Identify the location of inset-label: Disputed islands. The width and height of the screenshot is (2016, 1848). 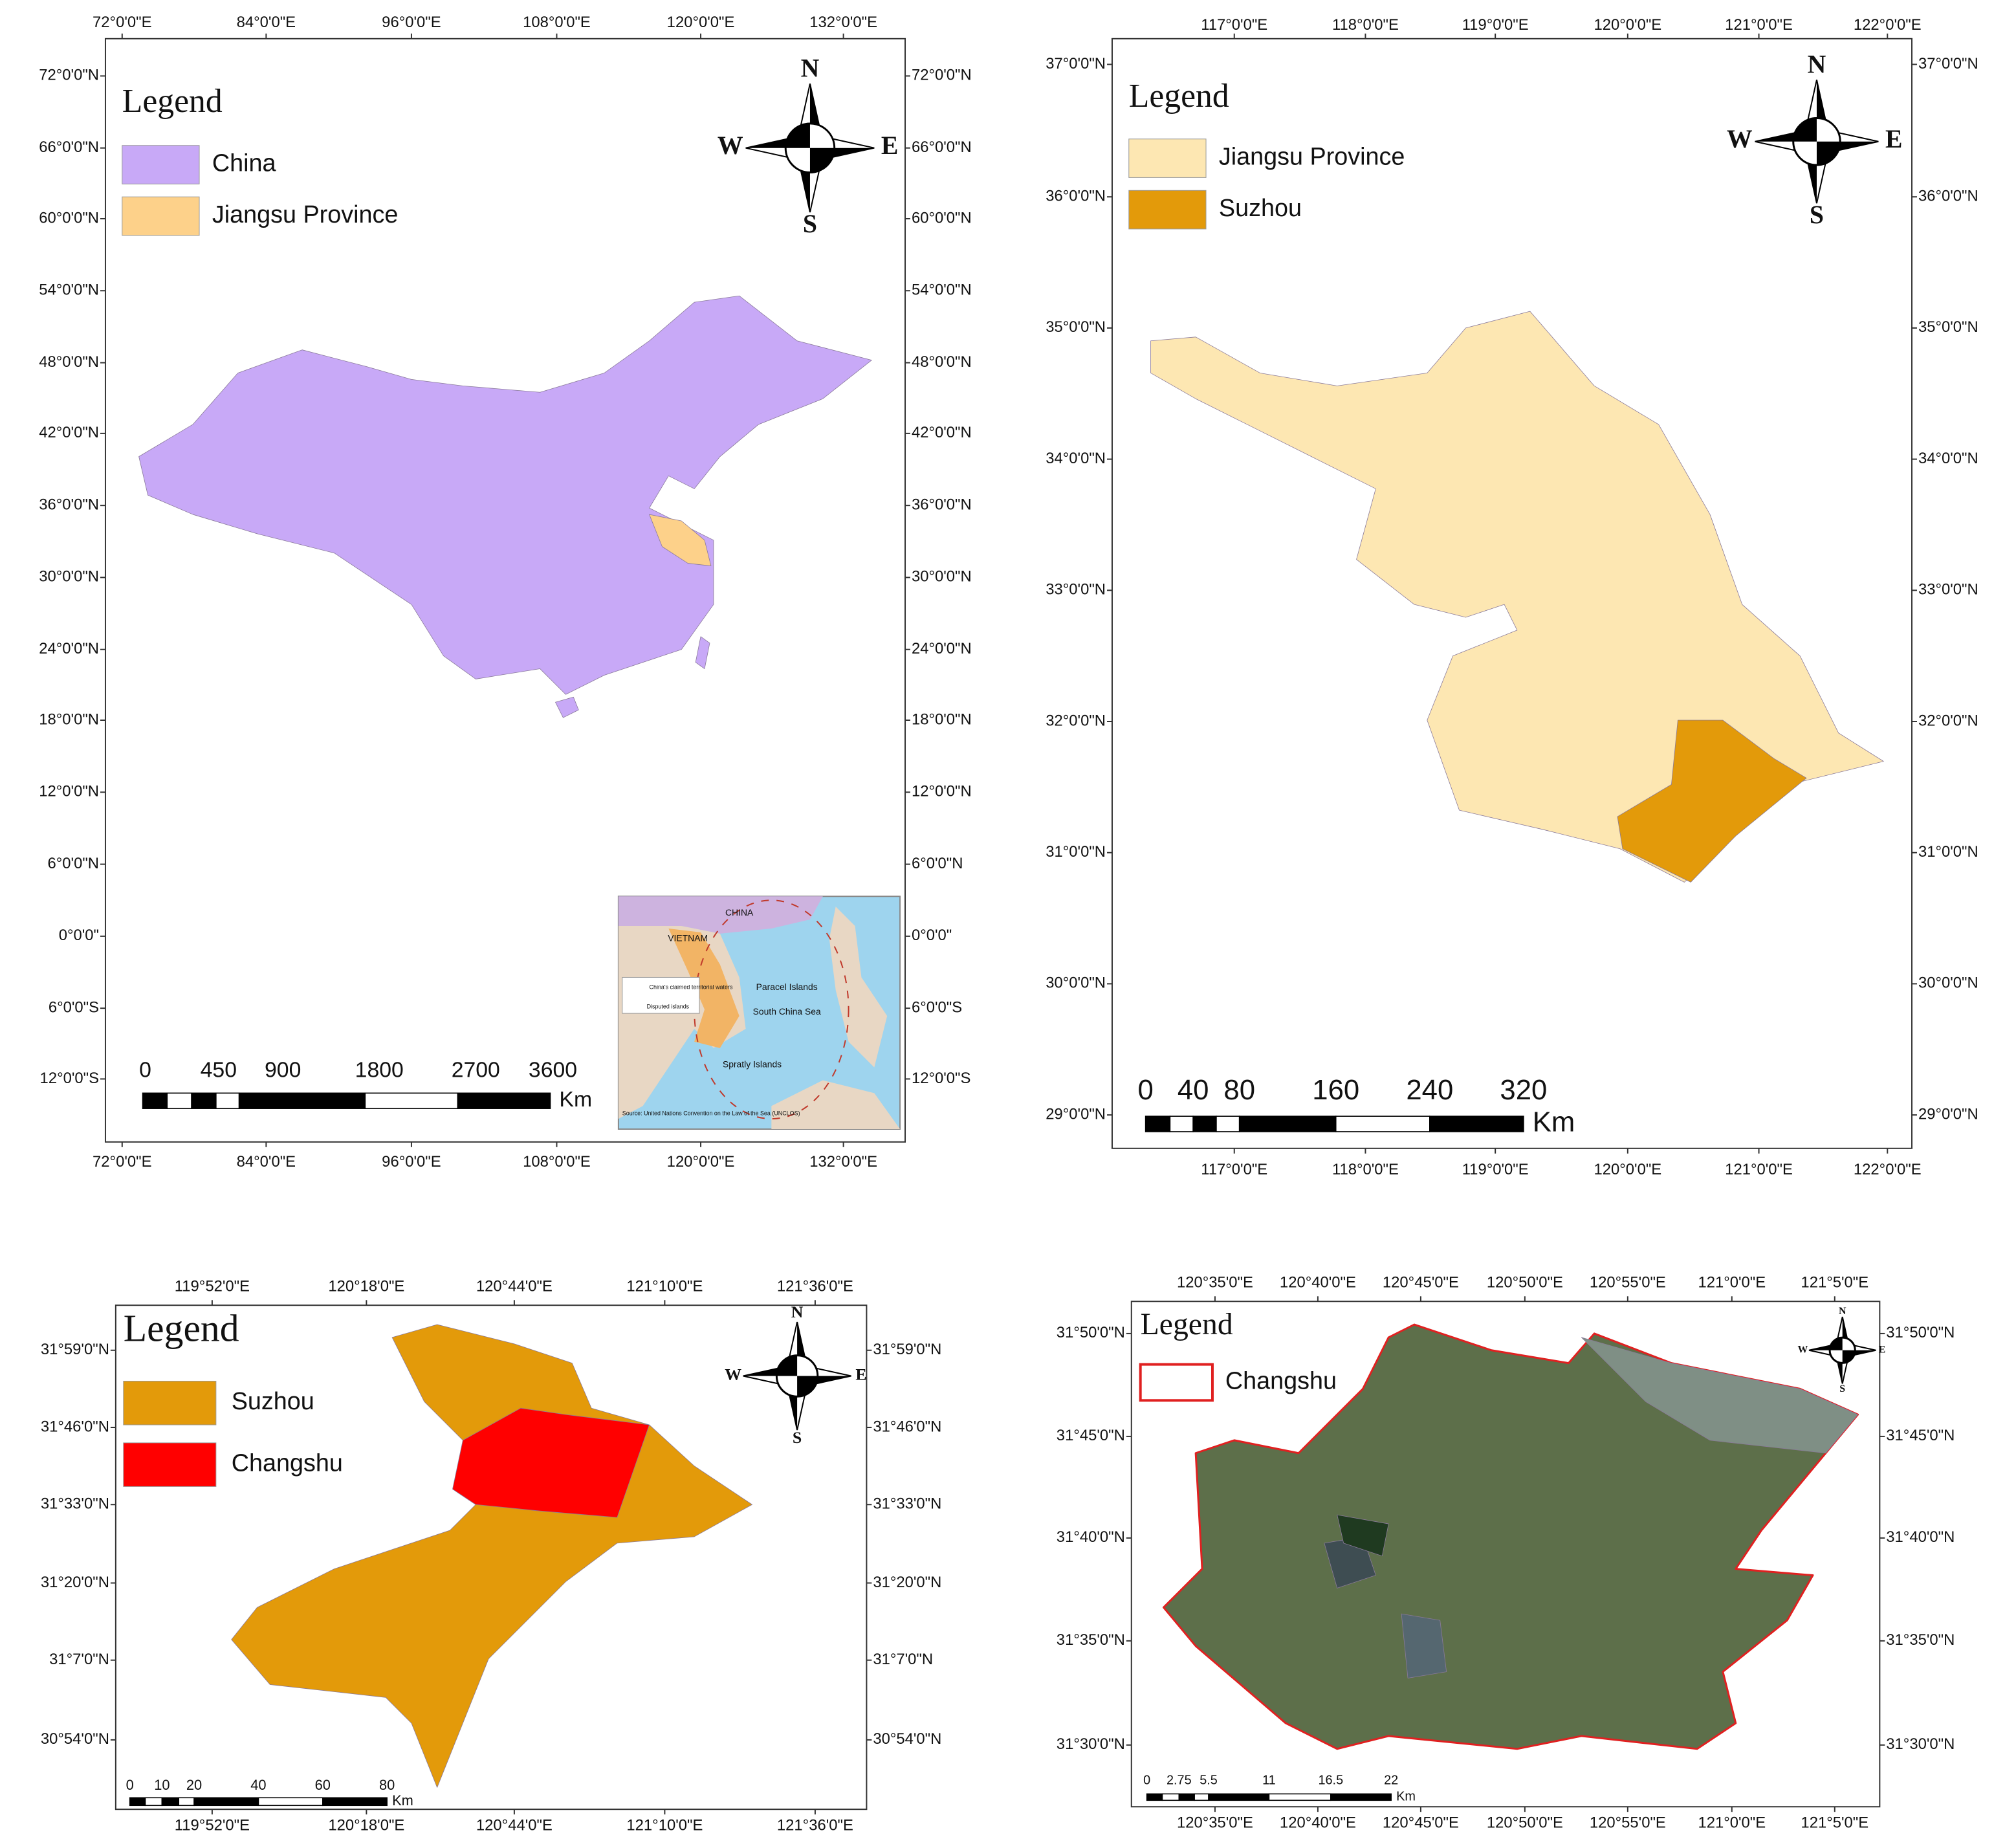
(669, 1007).